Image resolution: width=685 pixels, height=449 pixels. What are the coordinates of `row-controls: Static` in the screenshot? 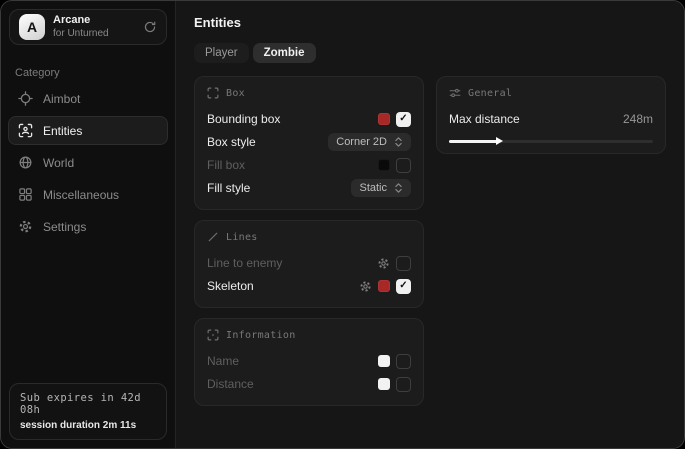 It's located at (381, 188).